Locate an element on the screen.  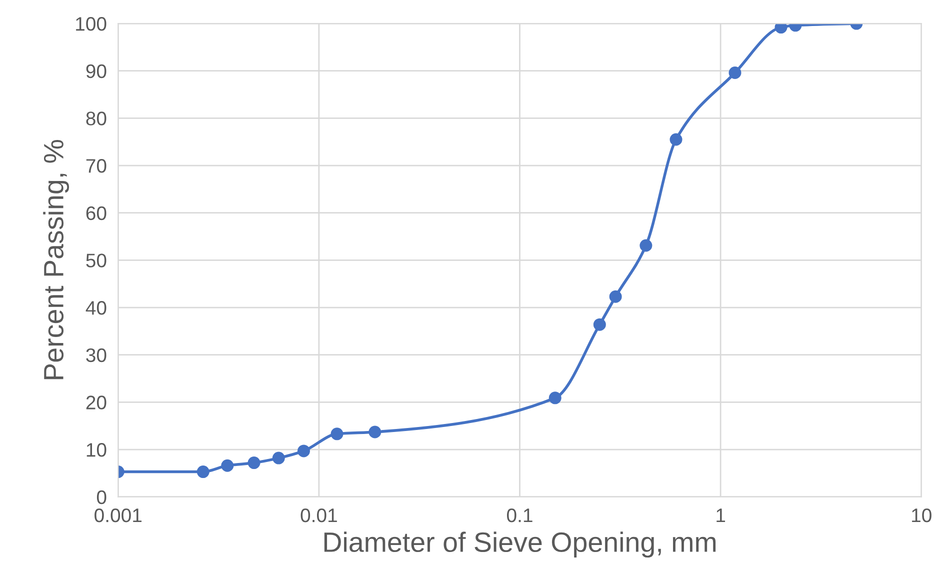
x-tick-label: 0.01 is located at coordinates (318, 515).